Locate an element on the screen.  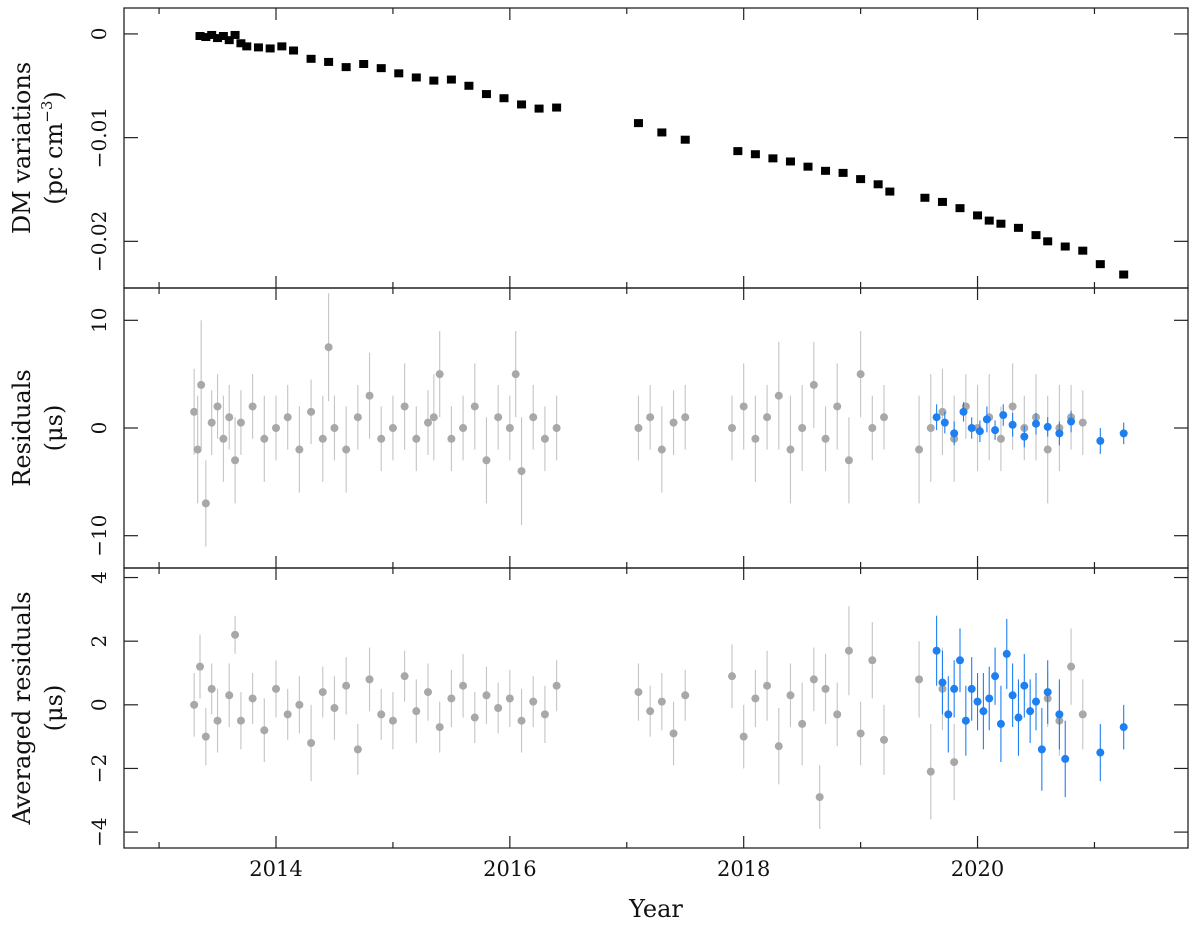
x-tick-label: 2020 is located at coordinates (977, 869).